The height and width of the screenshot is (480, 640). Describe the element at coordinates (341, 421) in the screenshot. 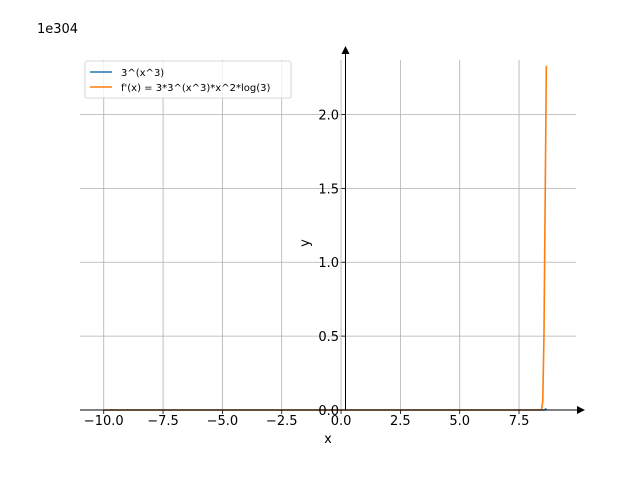

I see `x-tick-label: 0.0` at that location.